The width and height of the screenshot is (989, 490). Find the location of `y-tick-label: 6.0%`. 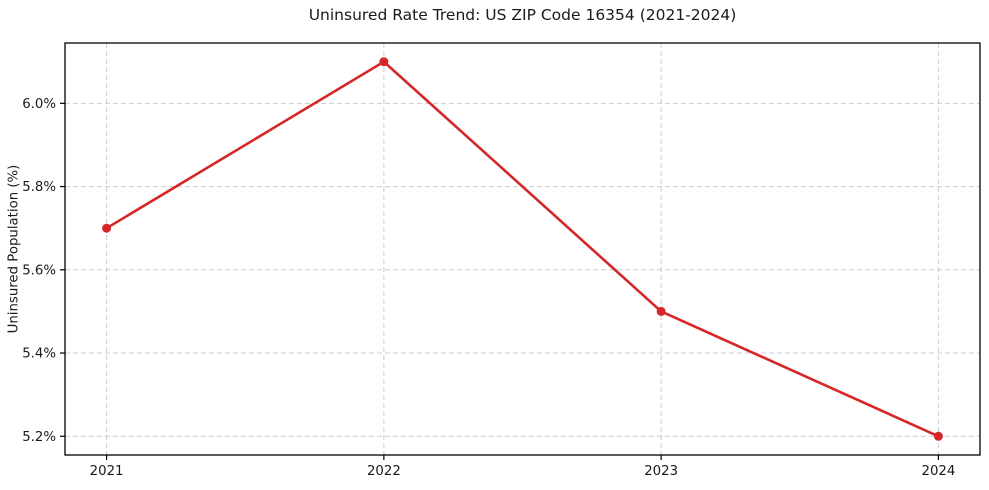

y-tick-label: 6.0% is located at coordinates (39, 104).